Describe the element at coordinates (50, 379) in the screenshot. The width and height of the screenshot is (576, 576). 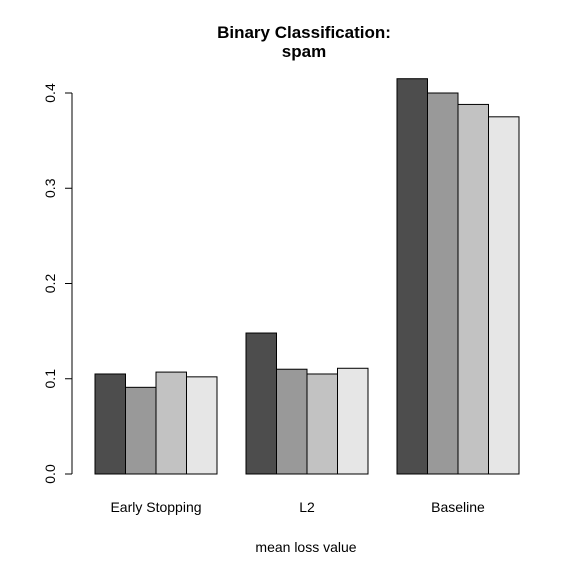
I see `y-tick-label: 0.1` at that location.